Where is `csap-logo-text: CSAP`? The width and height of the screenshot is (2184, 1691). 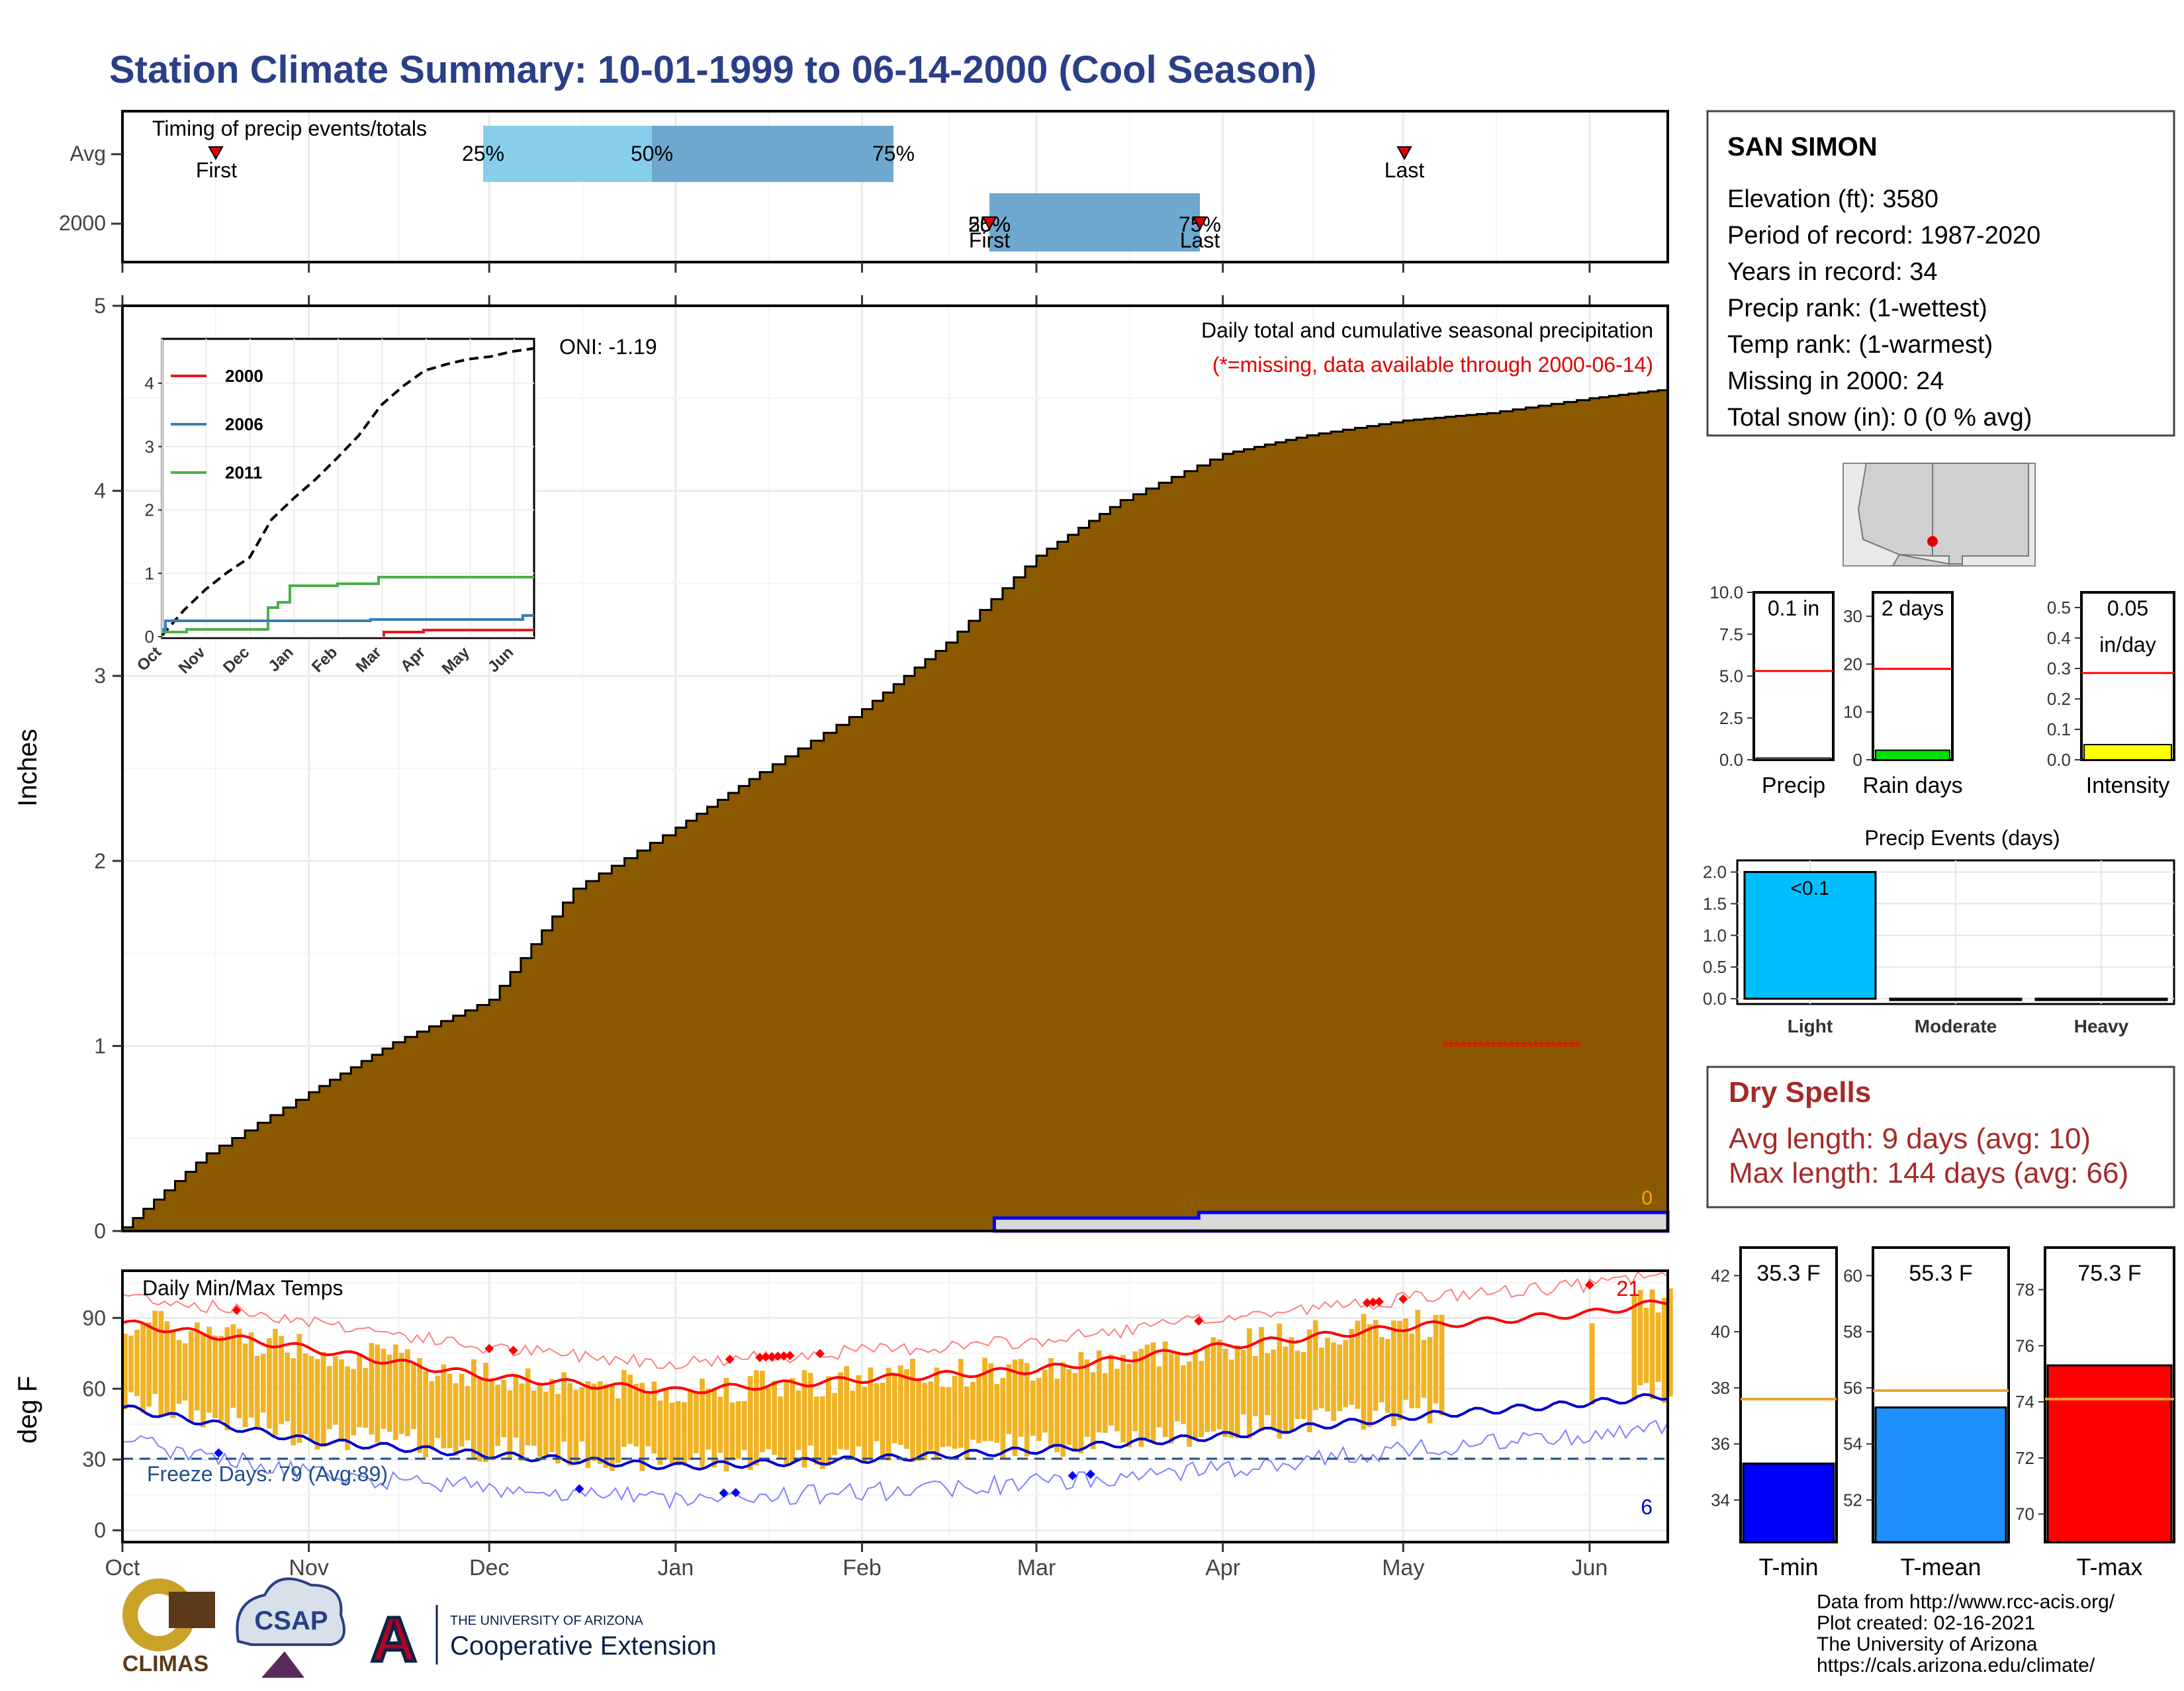
csap-logo-text: CSAP is located at coordinates (291, 1621).